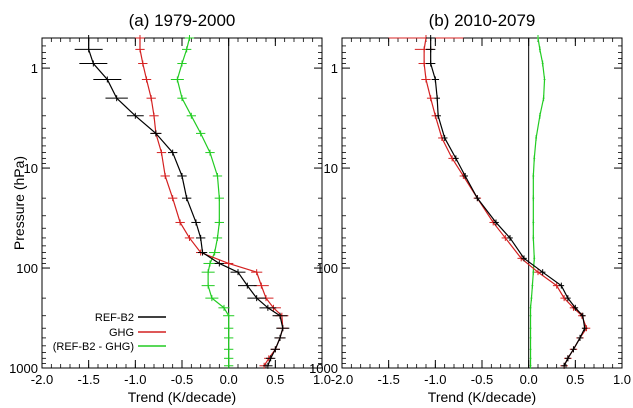  I want to click on legend-label: (REF-B2 - GHG), so click(93, 347).